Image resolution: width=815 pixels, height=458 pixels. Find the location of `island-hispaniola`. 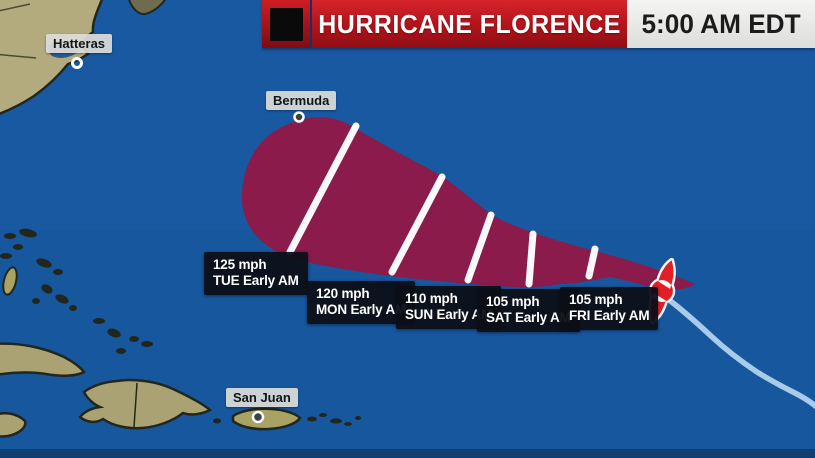

island-hispaniola is located at coordinates (145, 404).